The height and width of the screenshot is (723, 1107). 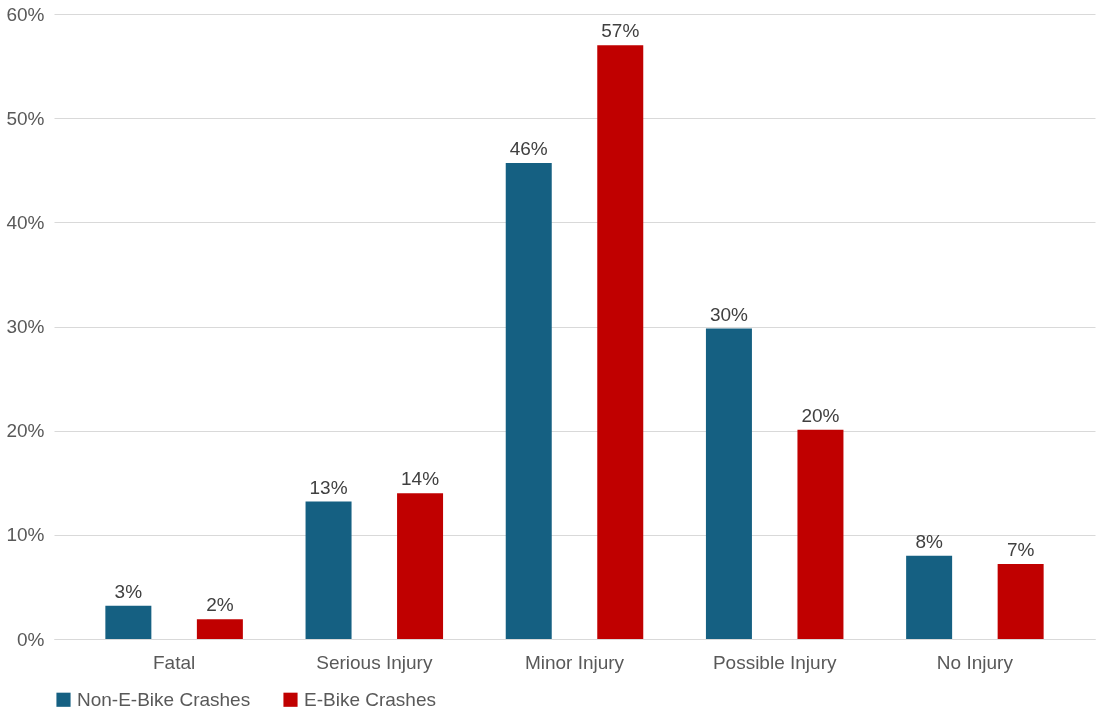 What do you see at coordinates (25, 14) in the screenshot?
I see `y-tick-label: 60%` at bounding box center [25, 14].